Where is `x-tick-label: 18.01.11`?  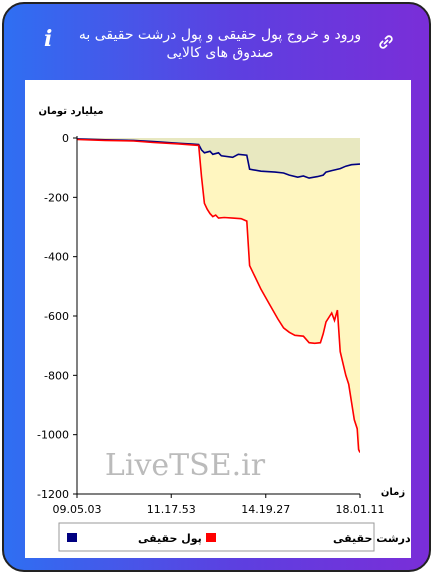
x-tick-label: 18.01.11 is located at coordinates (360, 509).